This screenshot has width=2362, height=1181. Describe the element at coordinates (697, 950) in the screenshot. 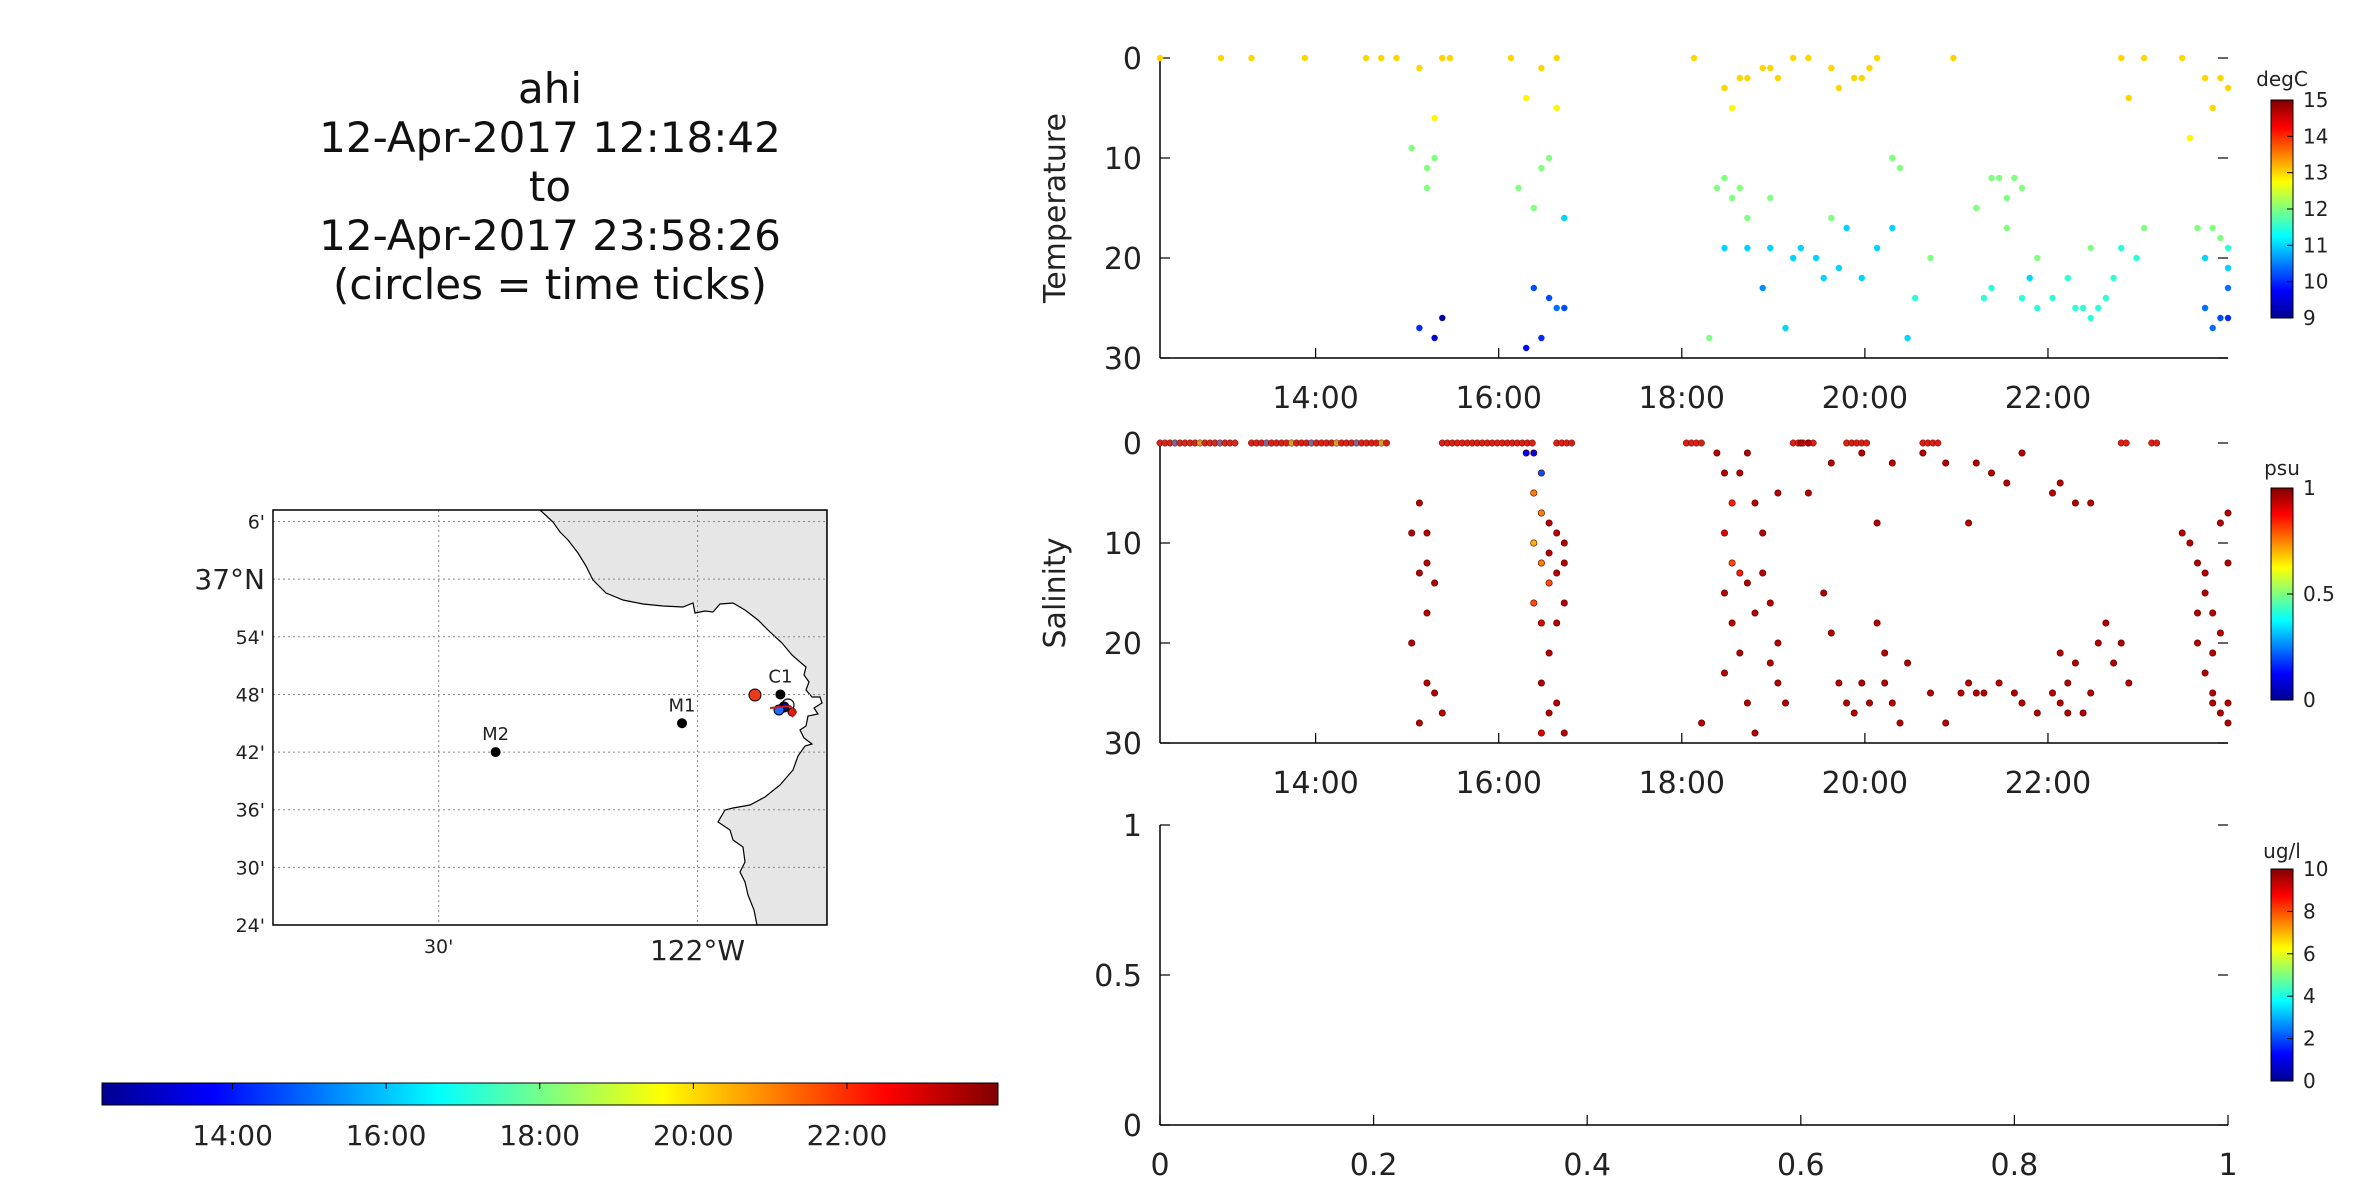

I see `map-lon-label: 122°W` at that location.